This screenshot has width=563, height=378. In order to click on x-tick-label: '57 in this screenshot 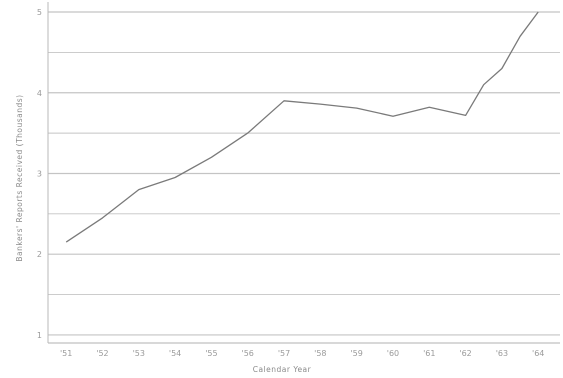, I will do `click(284, 353)`.